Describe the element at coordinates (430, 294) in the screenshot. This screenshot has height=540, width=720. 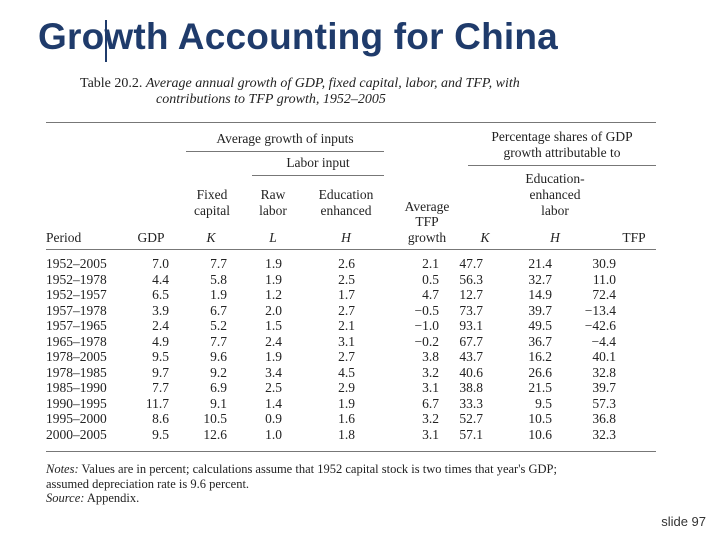
I see `value-cell: 4.7` at that location.